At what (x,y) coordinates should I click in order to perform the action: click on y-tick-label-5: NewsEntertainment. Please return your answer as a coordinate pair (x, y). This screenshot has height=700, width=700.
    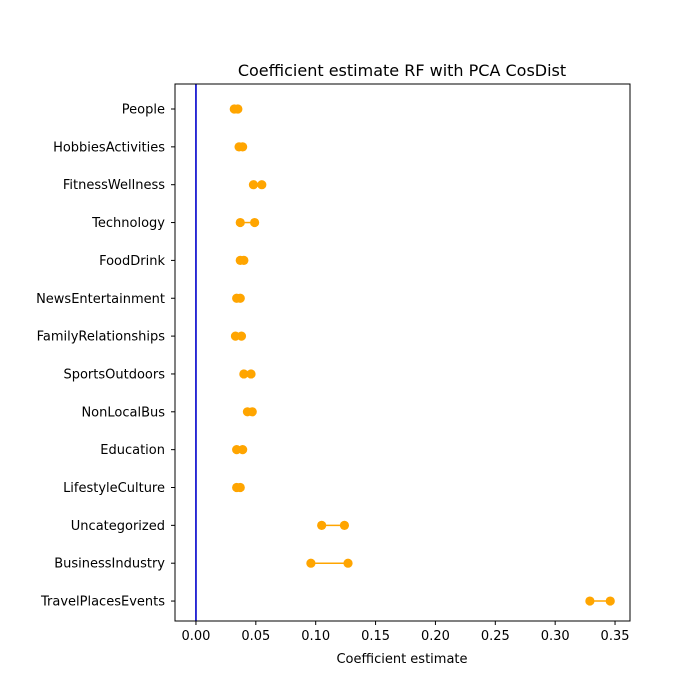
    Looking at the image, I should click on (100, 299).